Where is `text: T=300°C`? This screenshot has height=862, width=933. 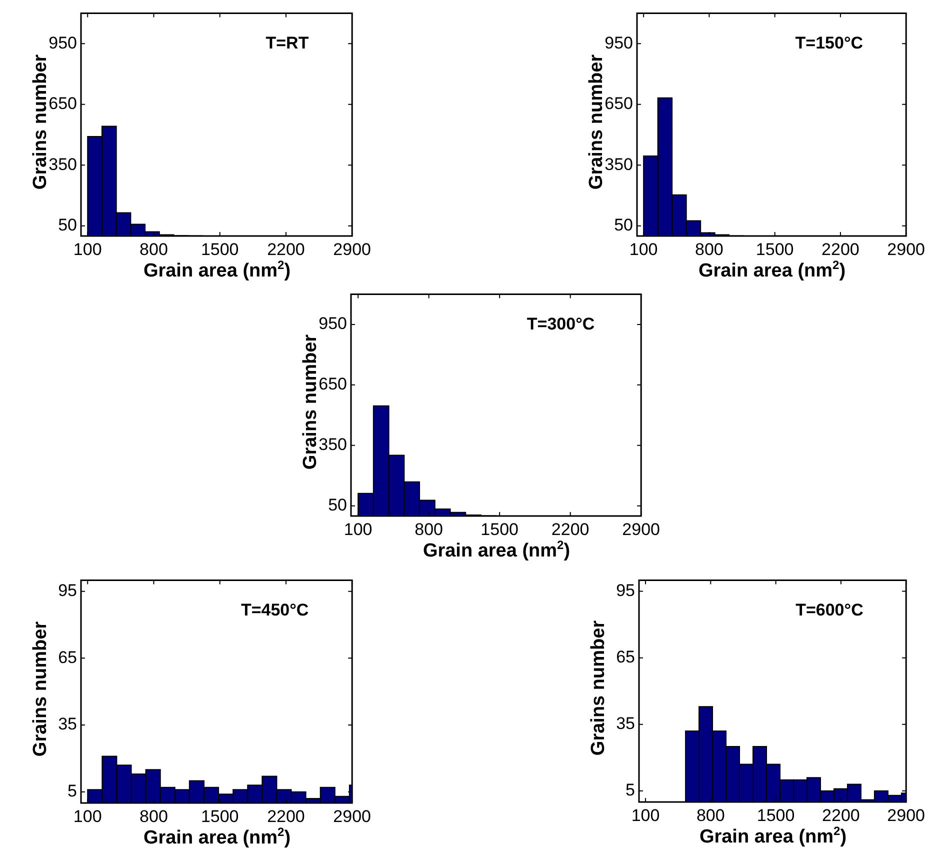 text: T=300°C is located at coordinates (560, 324).